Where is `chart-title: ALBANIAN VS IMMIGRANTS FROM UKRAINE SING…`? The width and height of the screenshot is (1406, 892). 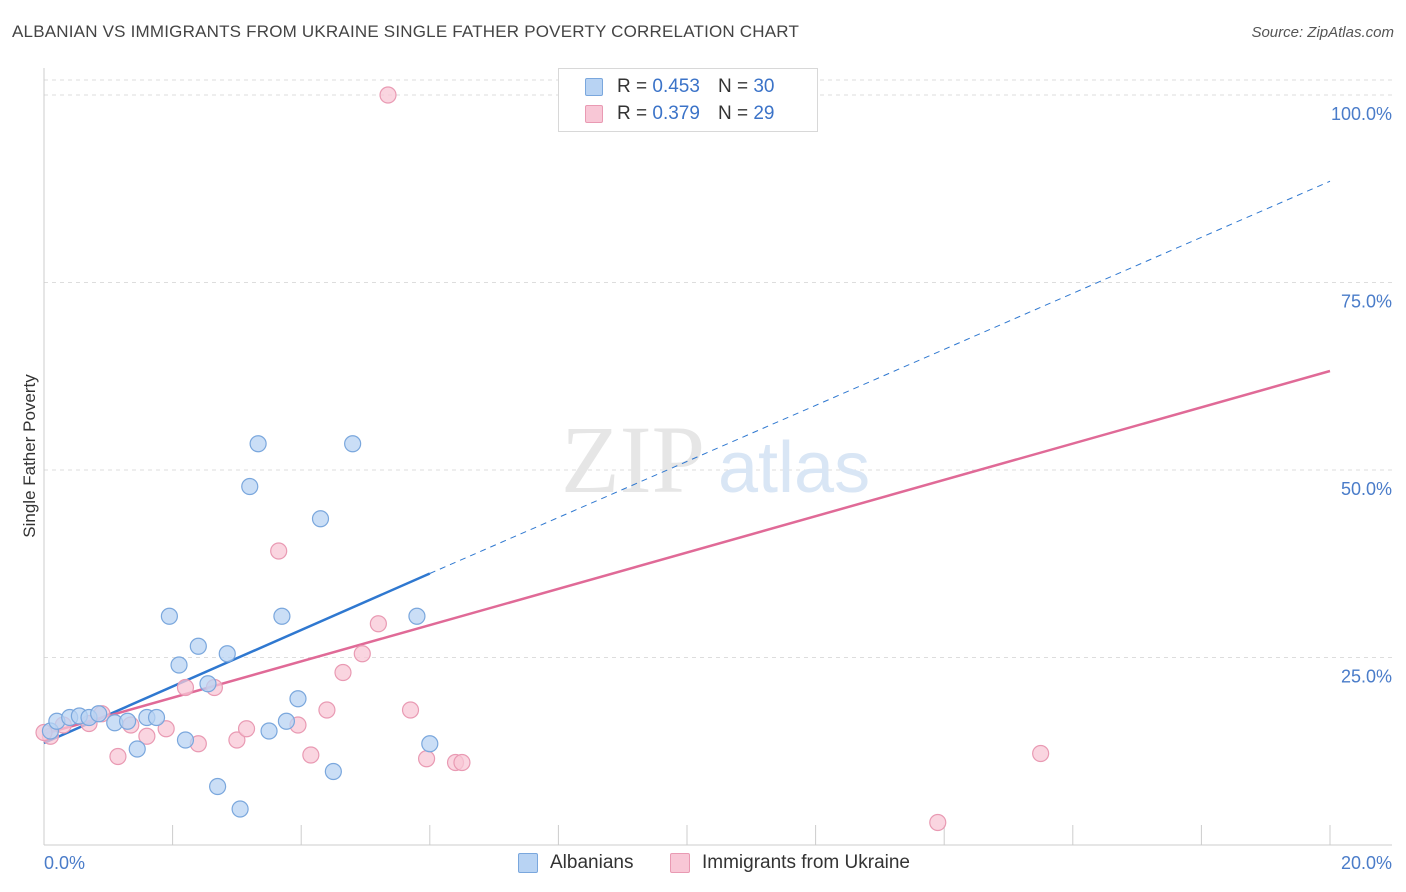 chart-title: ALBANIAN VS IMMIGRANTS FROM UKRAINE SING… is located at coordinates (406, 31).